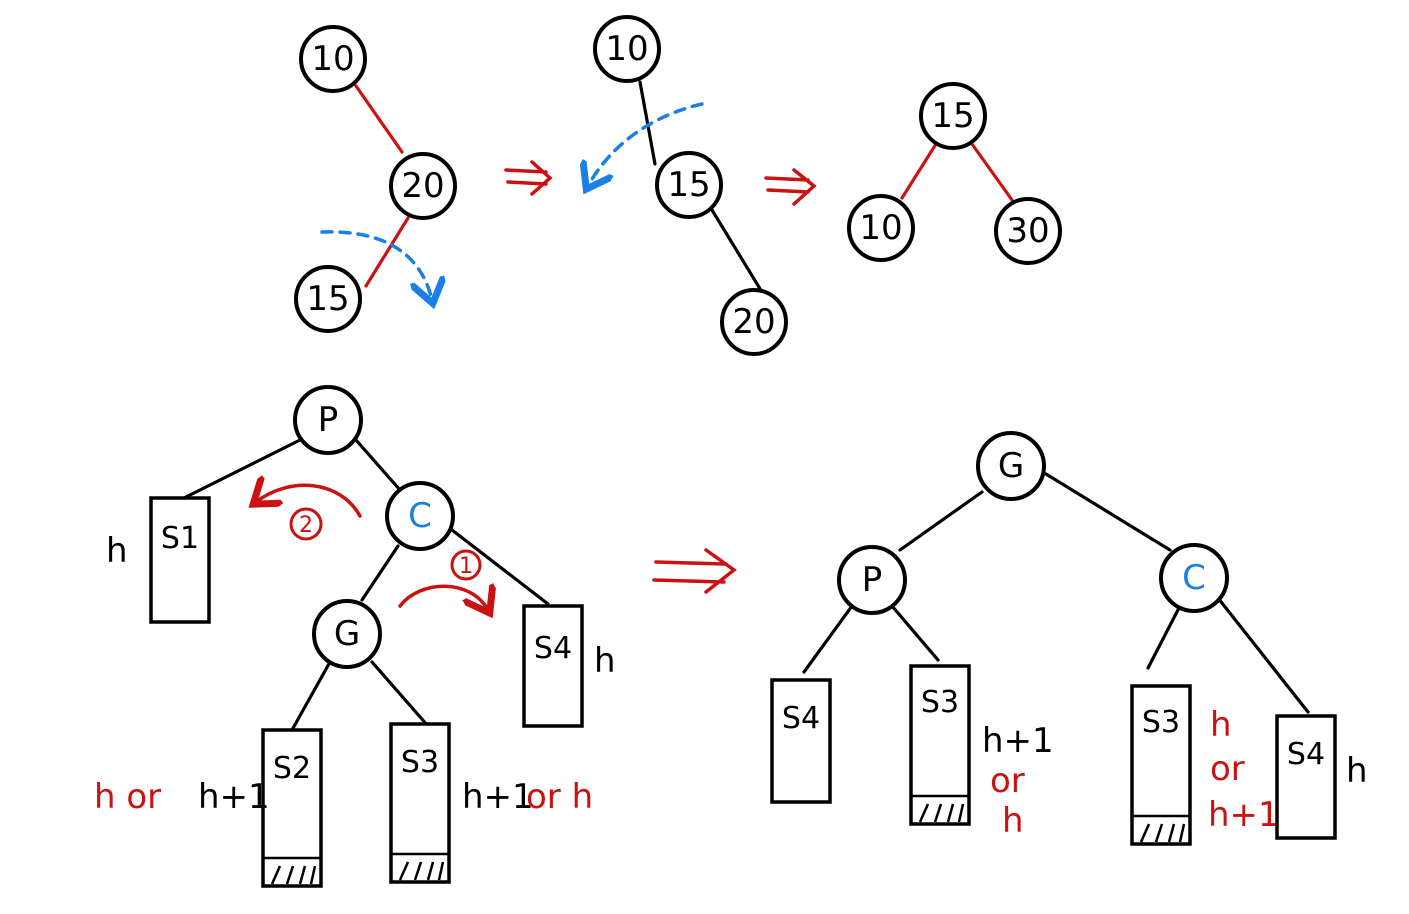 The image size is (1409, 914). What do you see at coordinates (240, 470) in the screenshot?
I see `edge-p-s1` at bounding box center [240, 470].